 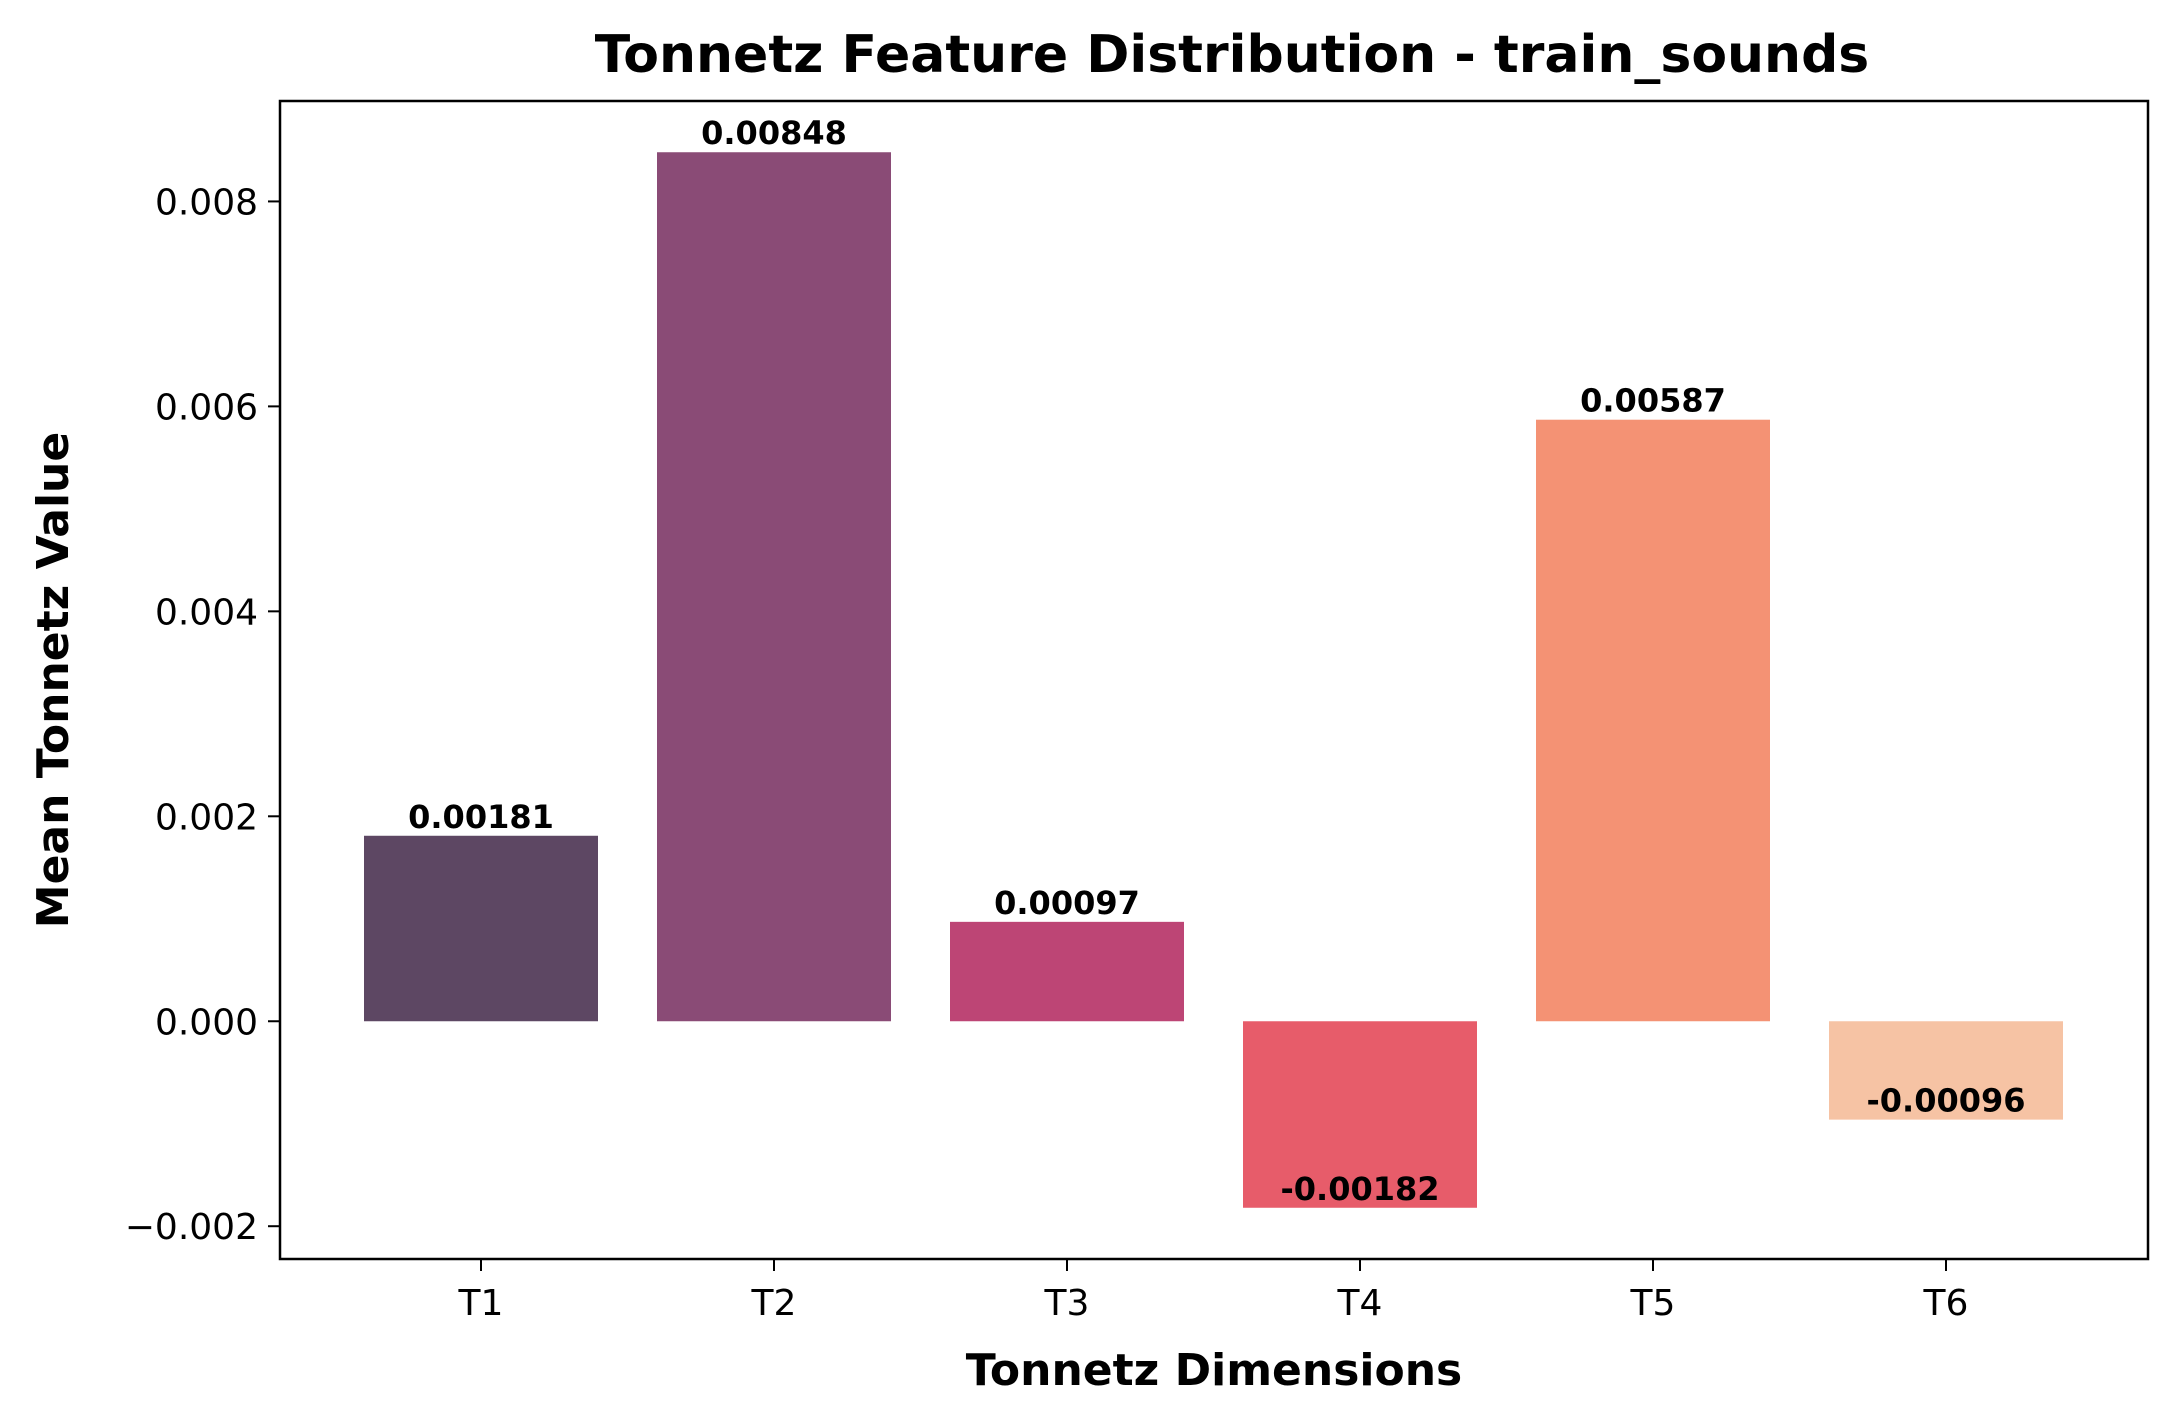 What do you see at coordinates (206, 202) in the screenshot?
I see `y-tick-label-5: 0.008` at bounding box center [206, 202].